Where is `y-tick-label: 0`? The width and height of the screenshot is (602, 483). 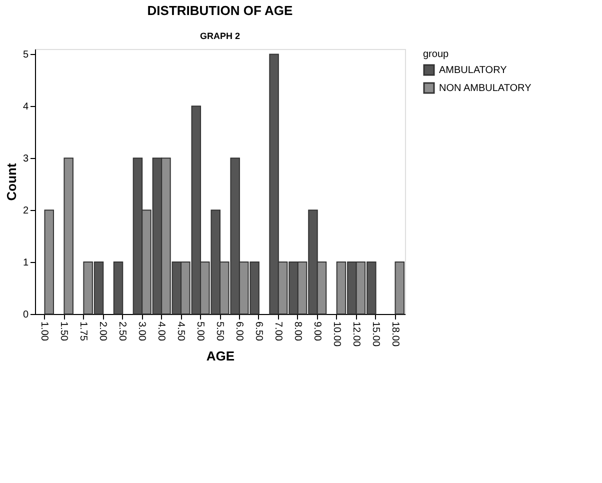 y-tick-label: 0 is located at coordinates (25, 315).